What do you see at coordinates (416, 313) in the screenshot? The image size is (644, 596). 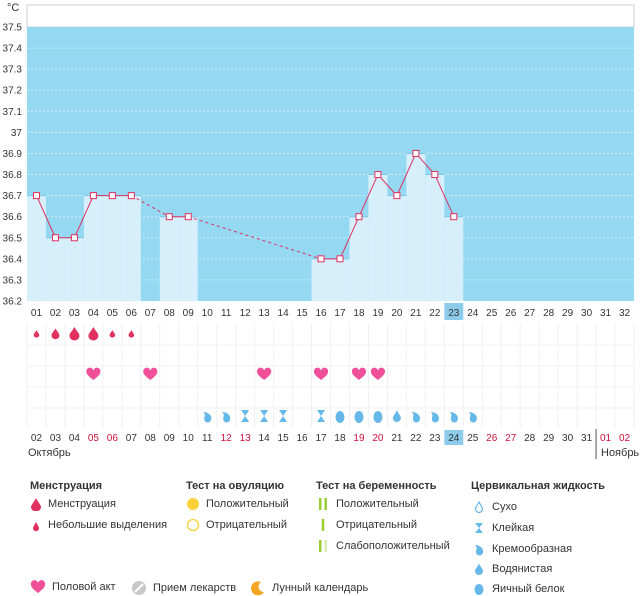 I see `cycle-day-label: 21` at bounding box center [416, 313].